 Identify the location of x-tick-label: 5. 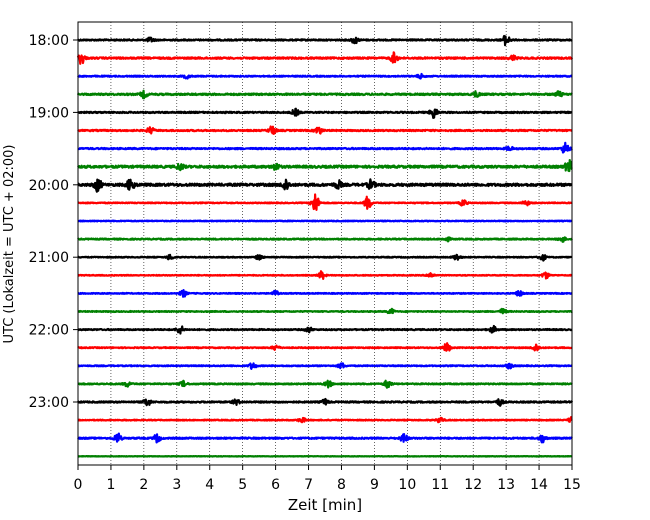
(242, 485).